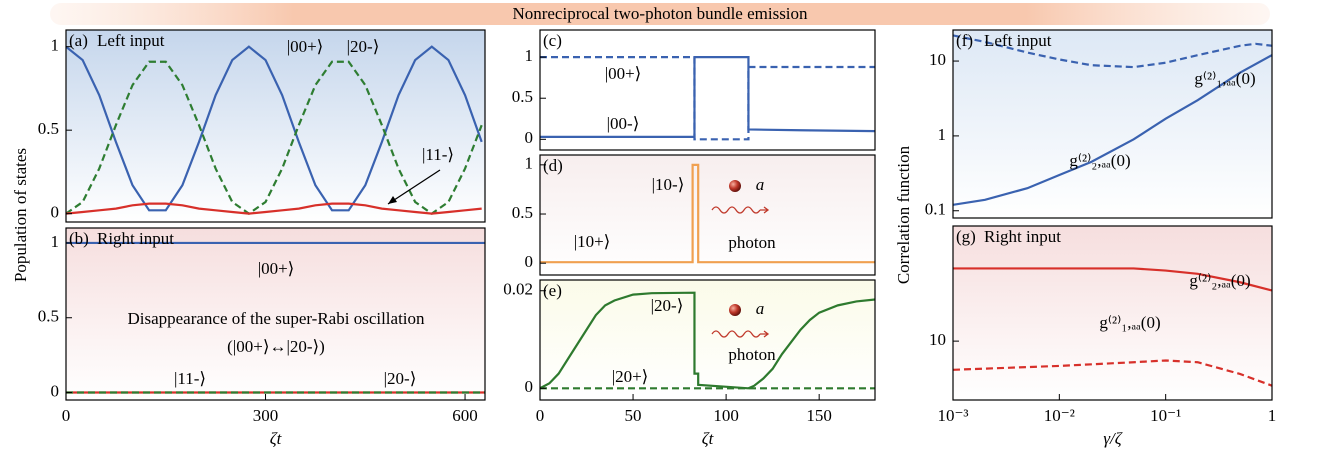 This screenshot has height=460, width=1319. I want to click on panel-label: (g), so click(966, 236).